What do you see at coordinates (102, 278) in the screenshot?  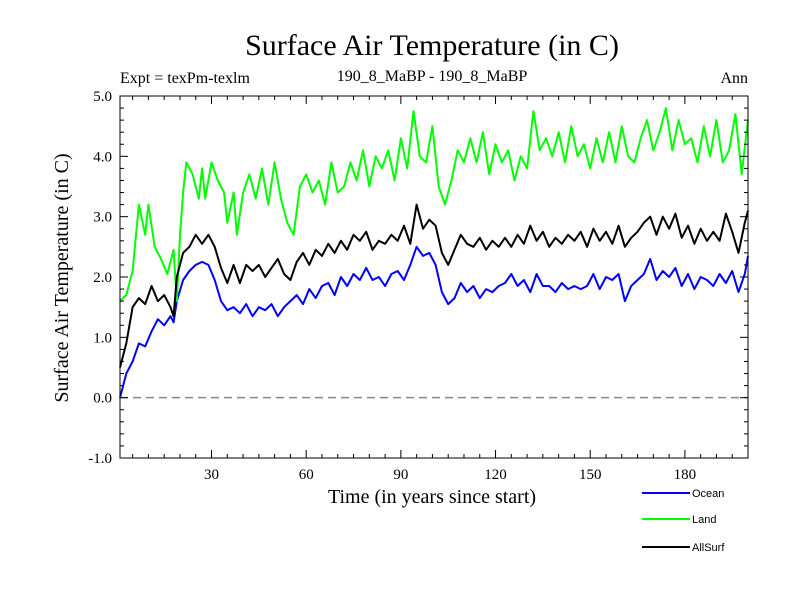 I see `y-tick-label: 2.0` at bounding box center [102, 278].